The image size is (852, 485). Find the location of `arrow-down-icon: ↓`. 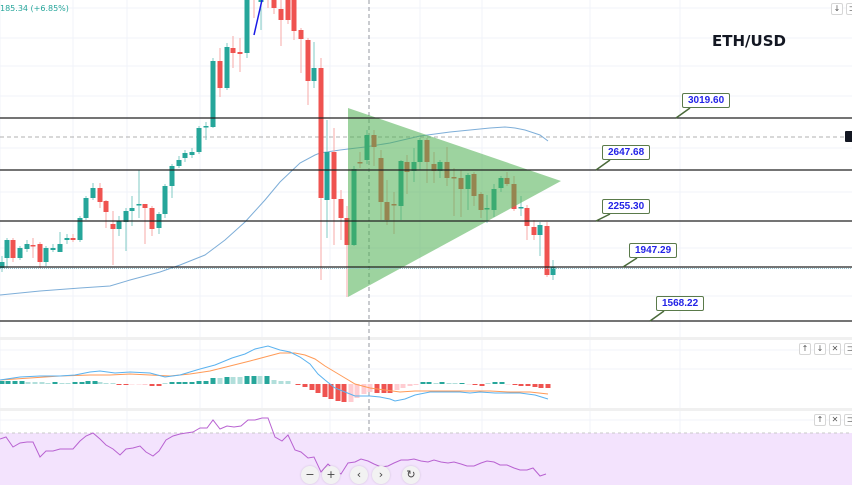

arrow-down-icon: ↓ is located at coordinates (820, 348).